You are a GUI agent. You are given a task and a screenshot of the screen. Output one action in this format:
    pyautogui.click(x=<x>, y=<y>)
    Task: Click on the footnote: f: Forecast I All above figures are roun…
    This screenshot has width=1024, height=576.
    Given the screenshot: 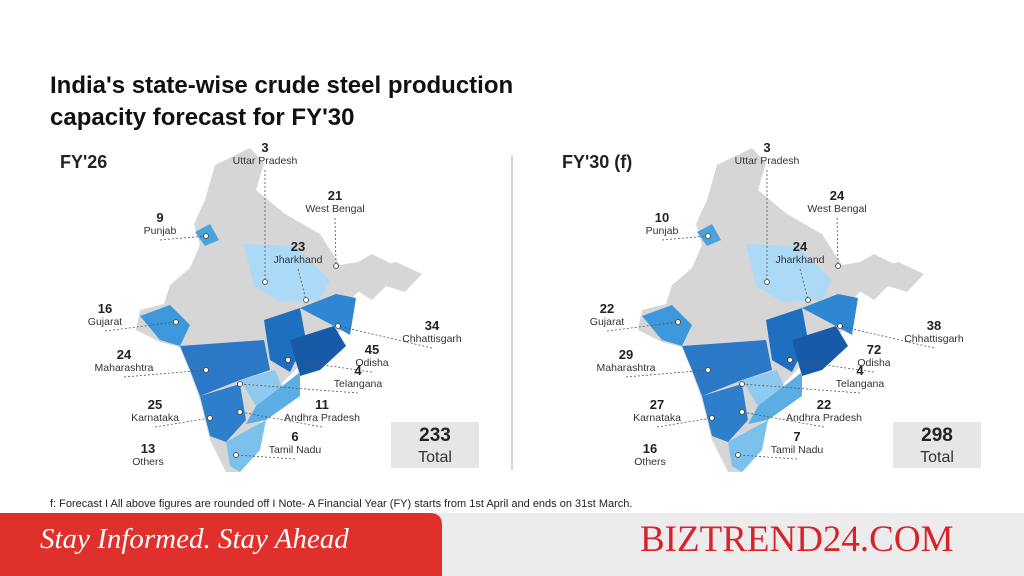 What is the action you would take?
    pyautogui.click(x=341, y=504)
    